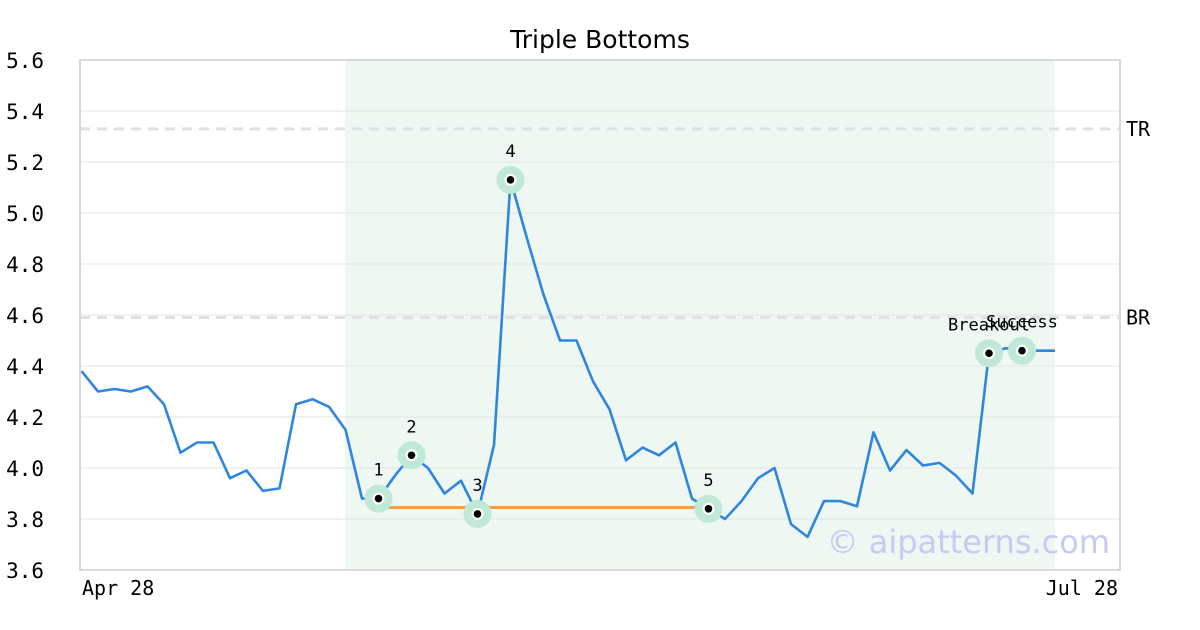 The height and width of the screenshot is (630, 1200). Describe the element at coordinates (968, 542) in the screenshot. I see `watermark: © aipatterns.com` at that location.